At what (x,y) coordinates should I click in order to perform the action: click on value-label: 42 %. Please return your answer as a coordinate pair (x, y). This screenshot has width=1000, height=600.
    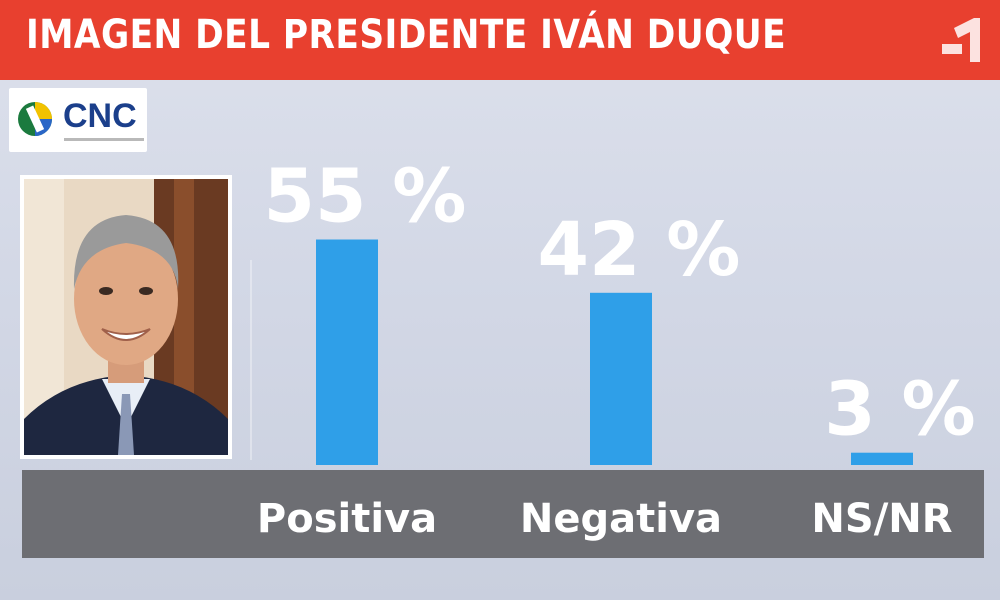
    Looking at the image, I should click on (639, 250).